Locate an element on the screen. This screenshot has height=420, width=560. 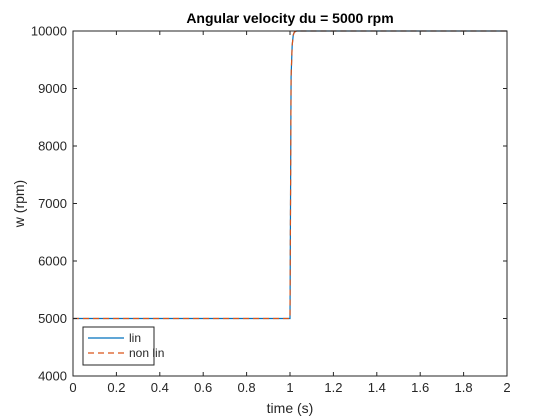
legend-label: non lin is located at coordinates (146, 353).